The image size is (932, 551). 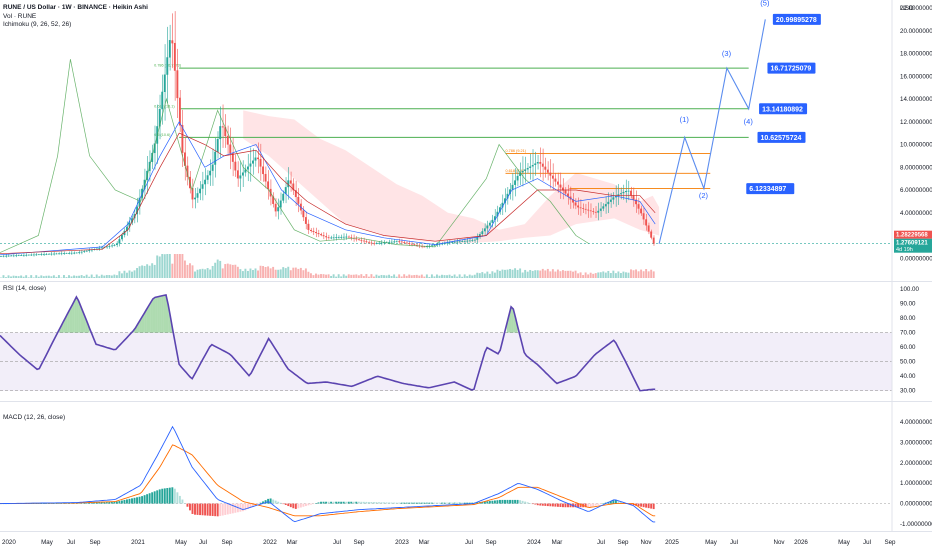 What do you see at coordinates (765, 4) in the screenshot?
I see `wave-label: (5)` at bounding box center [765, 4].